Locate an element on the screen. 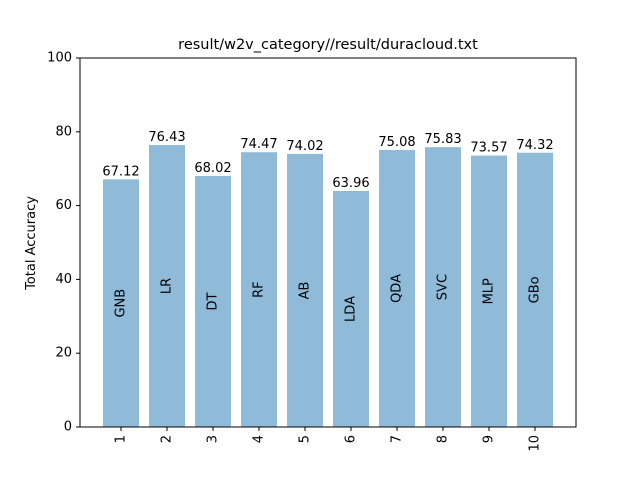  value-label: 75.08 is located at coordinates (396, 142).